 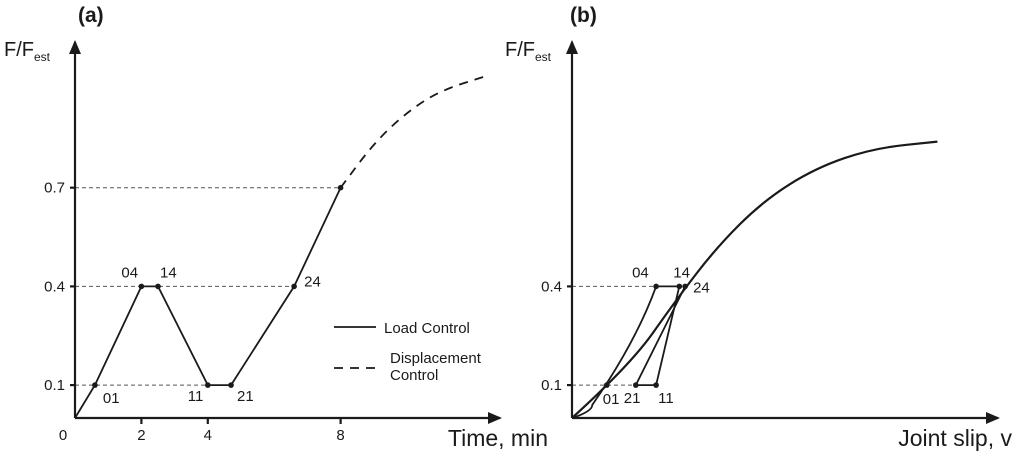 I want to click on y-axis-label-b: F/Fest, so click(x=528, y=51).